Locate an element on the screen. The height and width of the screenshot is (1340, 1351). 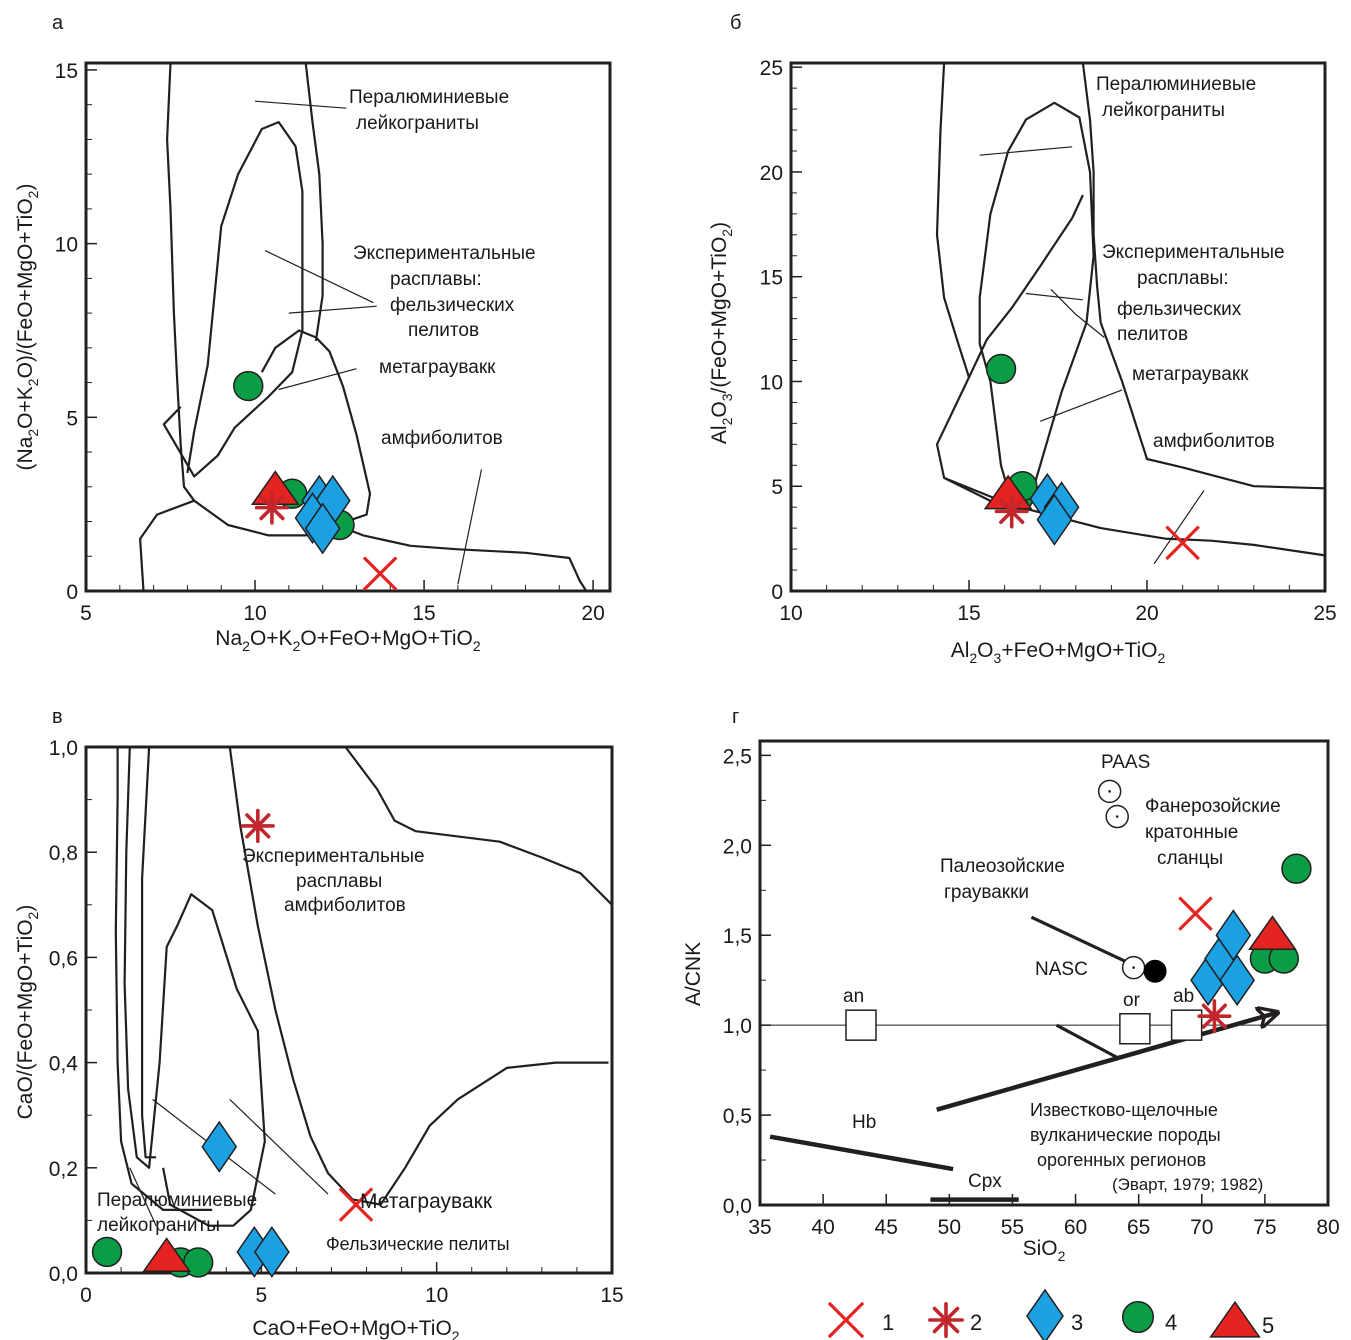
panel-d-label-cpx: Cpx is located at coordinates (985, 1181).